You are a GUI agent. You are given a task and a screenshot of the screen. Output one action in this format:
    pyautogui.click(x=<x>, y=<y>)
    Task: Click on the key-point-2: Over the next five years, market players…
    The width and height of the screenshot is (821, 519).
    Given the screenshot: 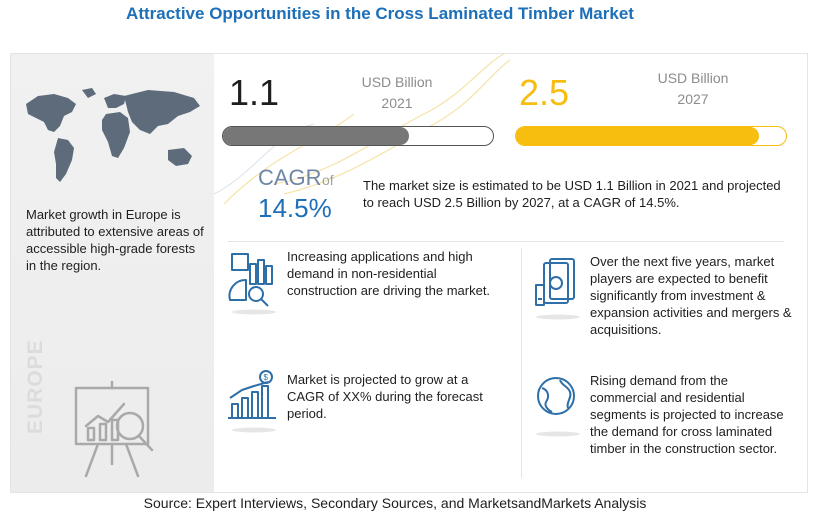 What is the action you would take?
    pyautogui.click(x=691, y=295)
    